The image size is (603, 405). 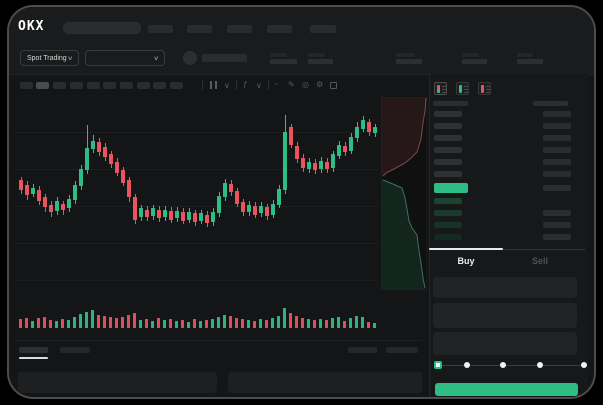 I want to click on bottom-panel-left, so click(x=117, y=382).